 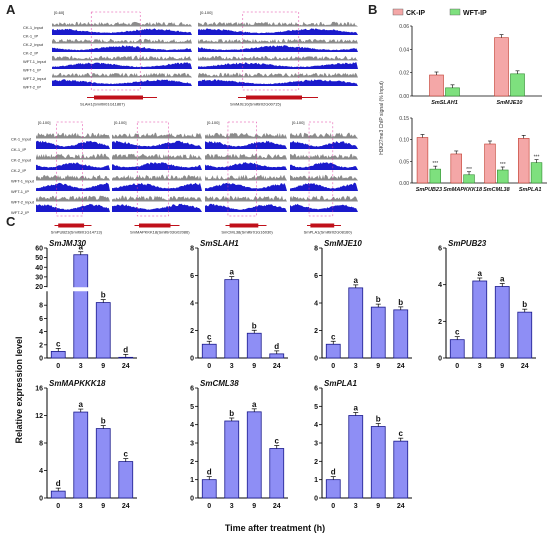 I want to click on track-label: WFT-2_input, so click(x=23, y=201).